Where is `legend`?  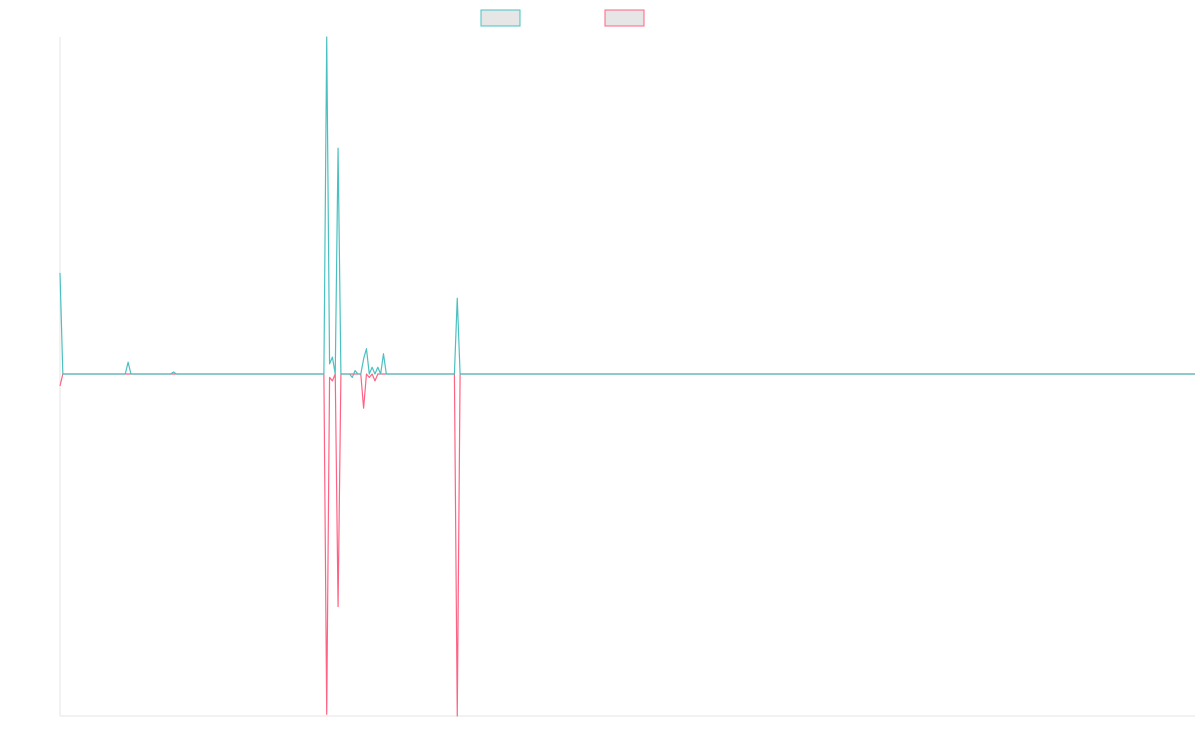 legend is located at coordinates (562, 18).